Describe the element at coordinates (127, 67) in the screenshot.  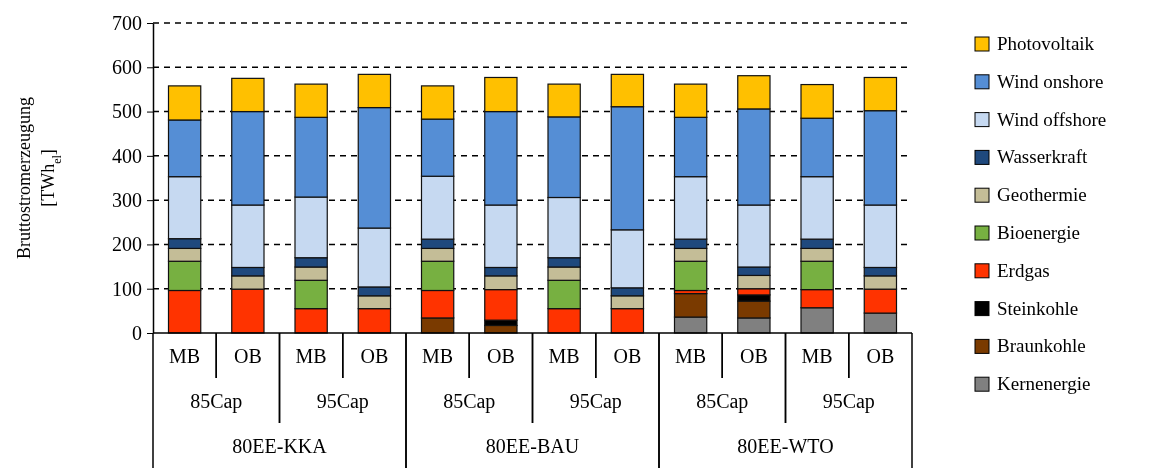
I see `y-tick-label: 600` at that location.